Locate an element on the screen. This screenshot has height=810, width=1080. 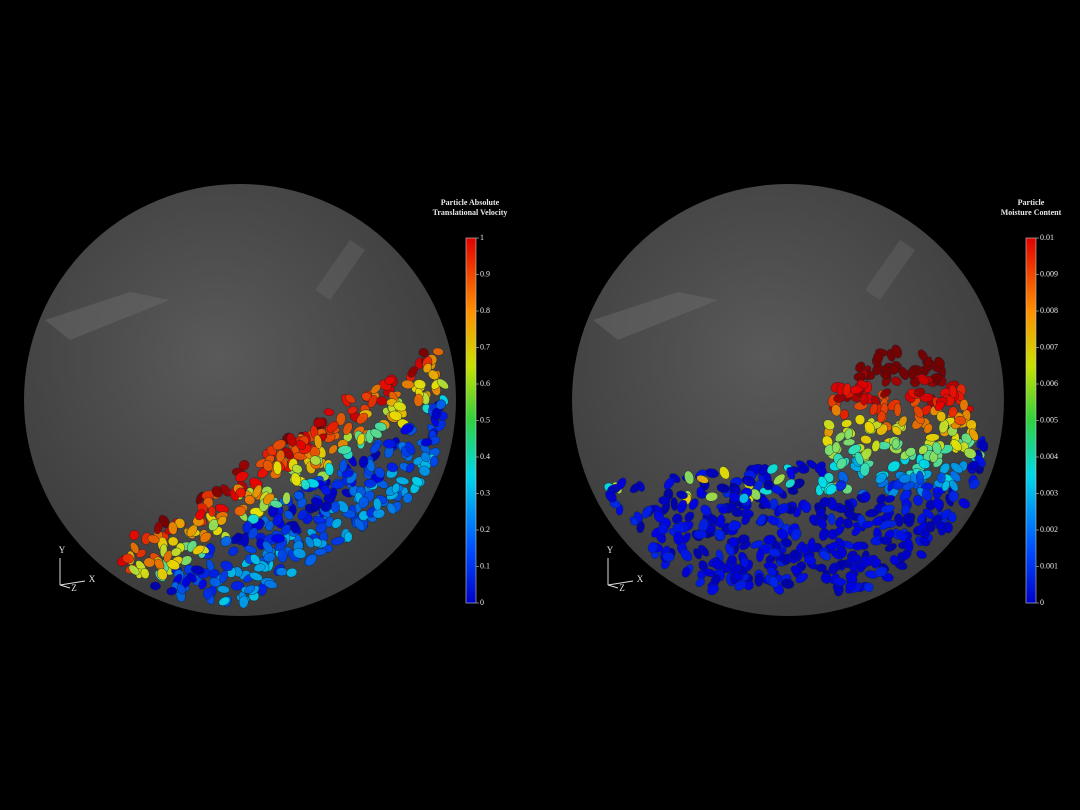
baffle is located at coordinates (340, 270).